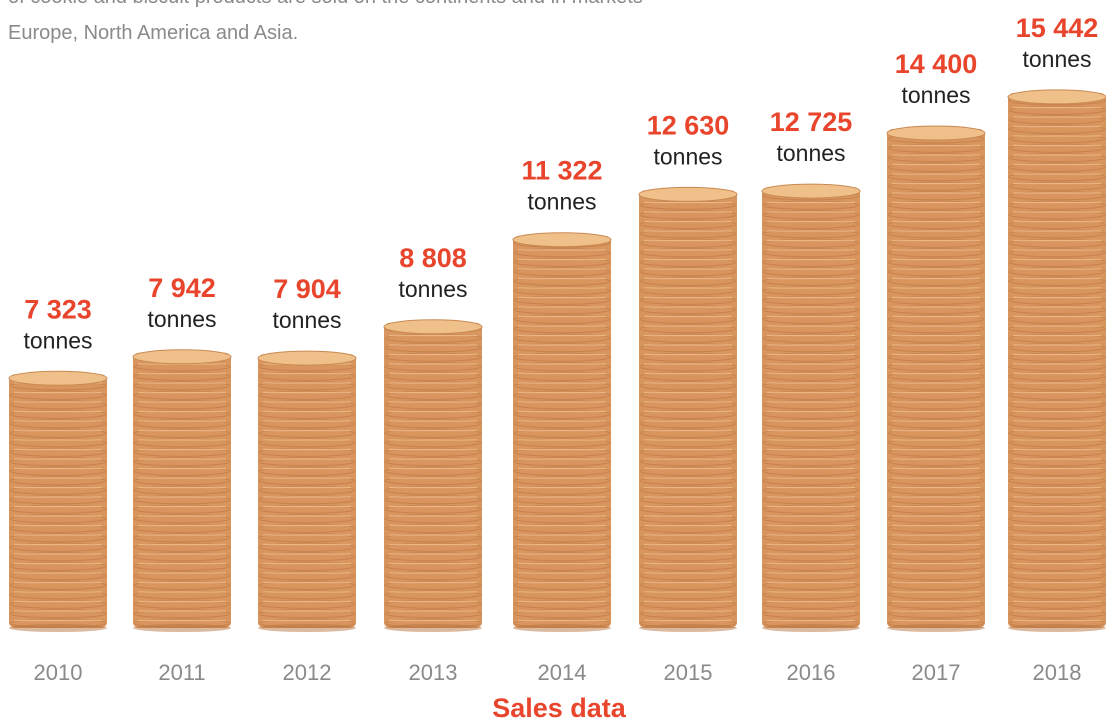 This screenshot has height=724, width=1106. I want to click on unit-label-2017: tonnes, so click(935, 95).